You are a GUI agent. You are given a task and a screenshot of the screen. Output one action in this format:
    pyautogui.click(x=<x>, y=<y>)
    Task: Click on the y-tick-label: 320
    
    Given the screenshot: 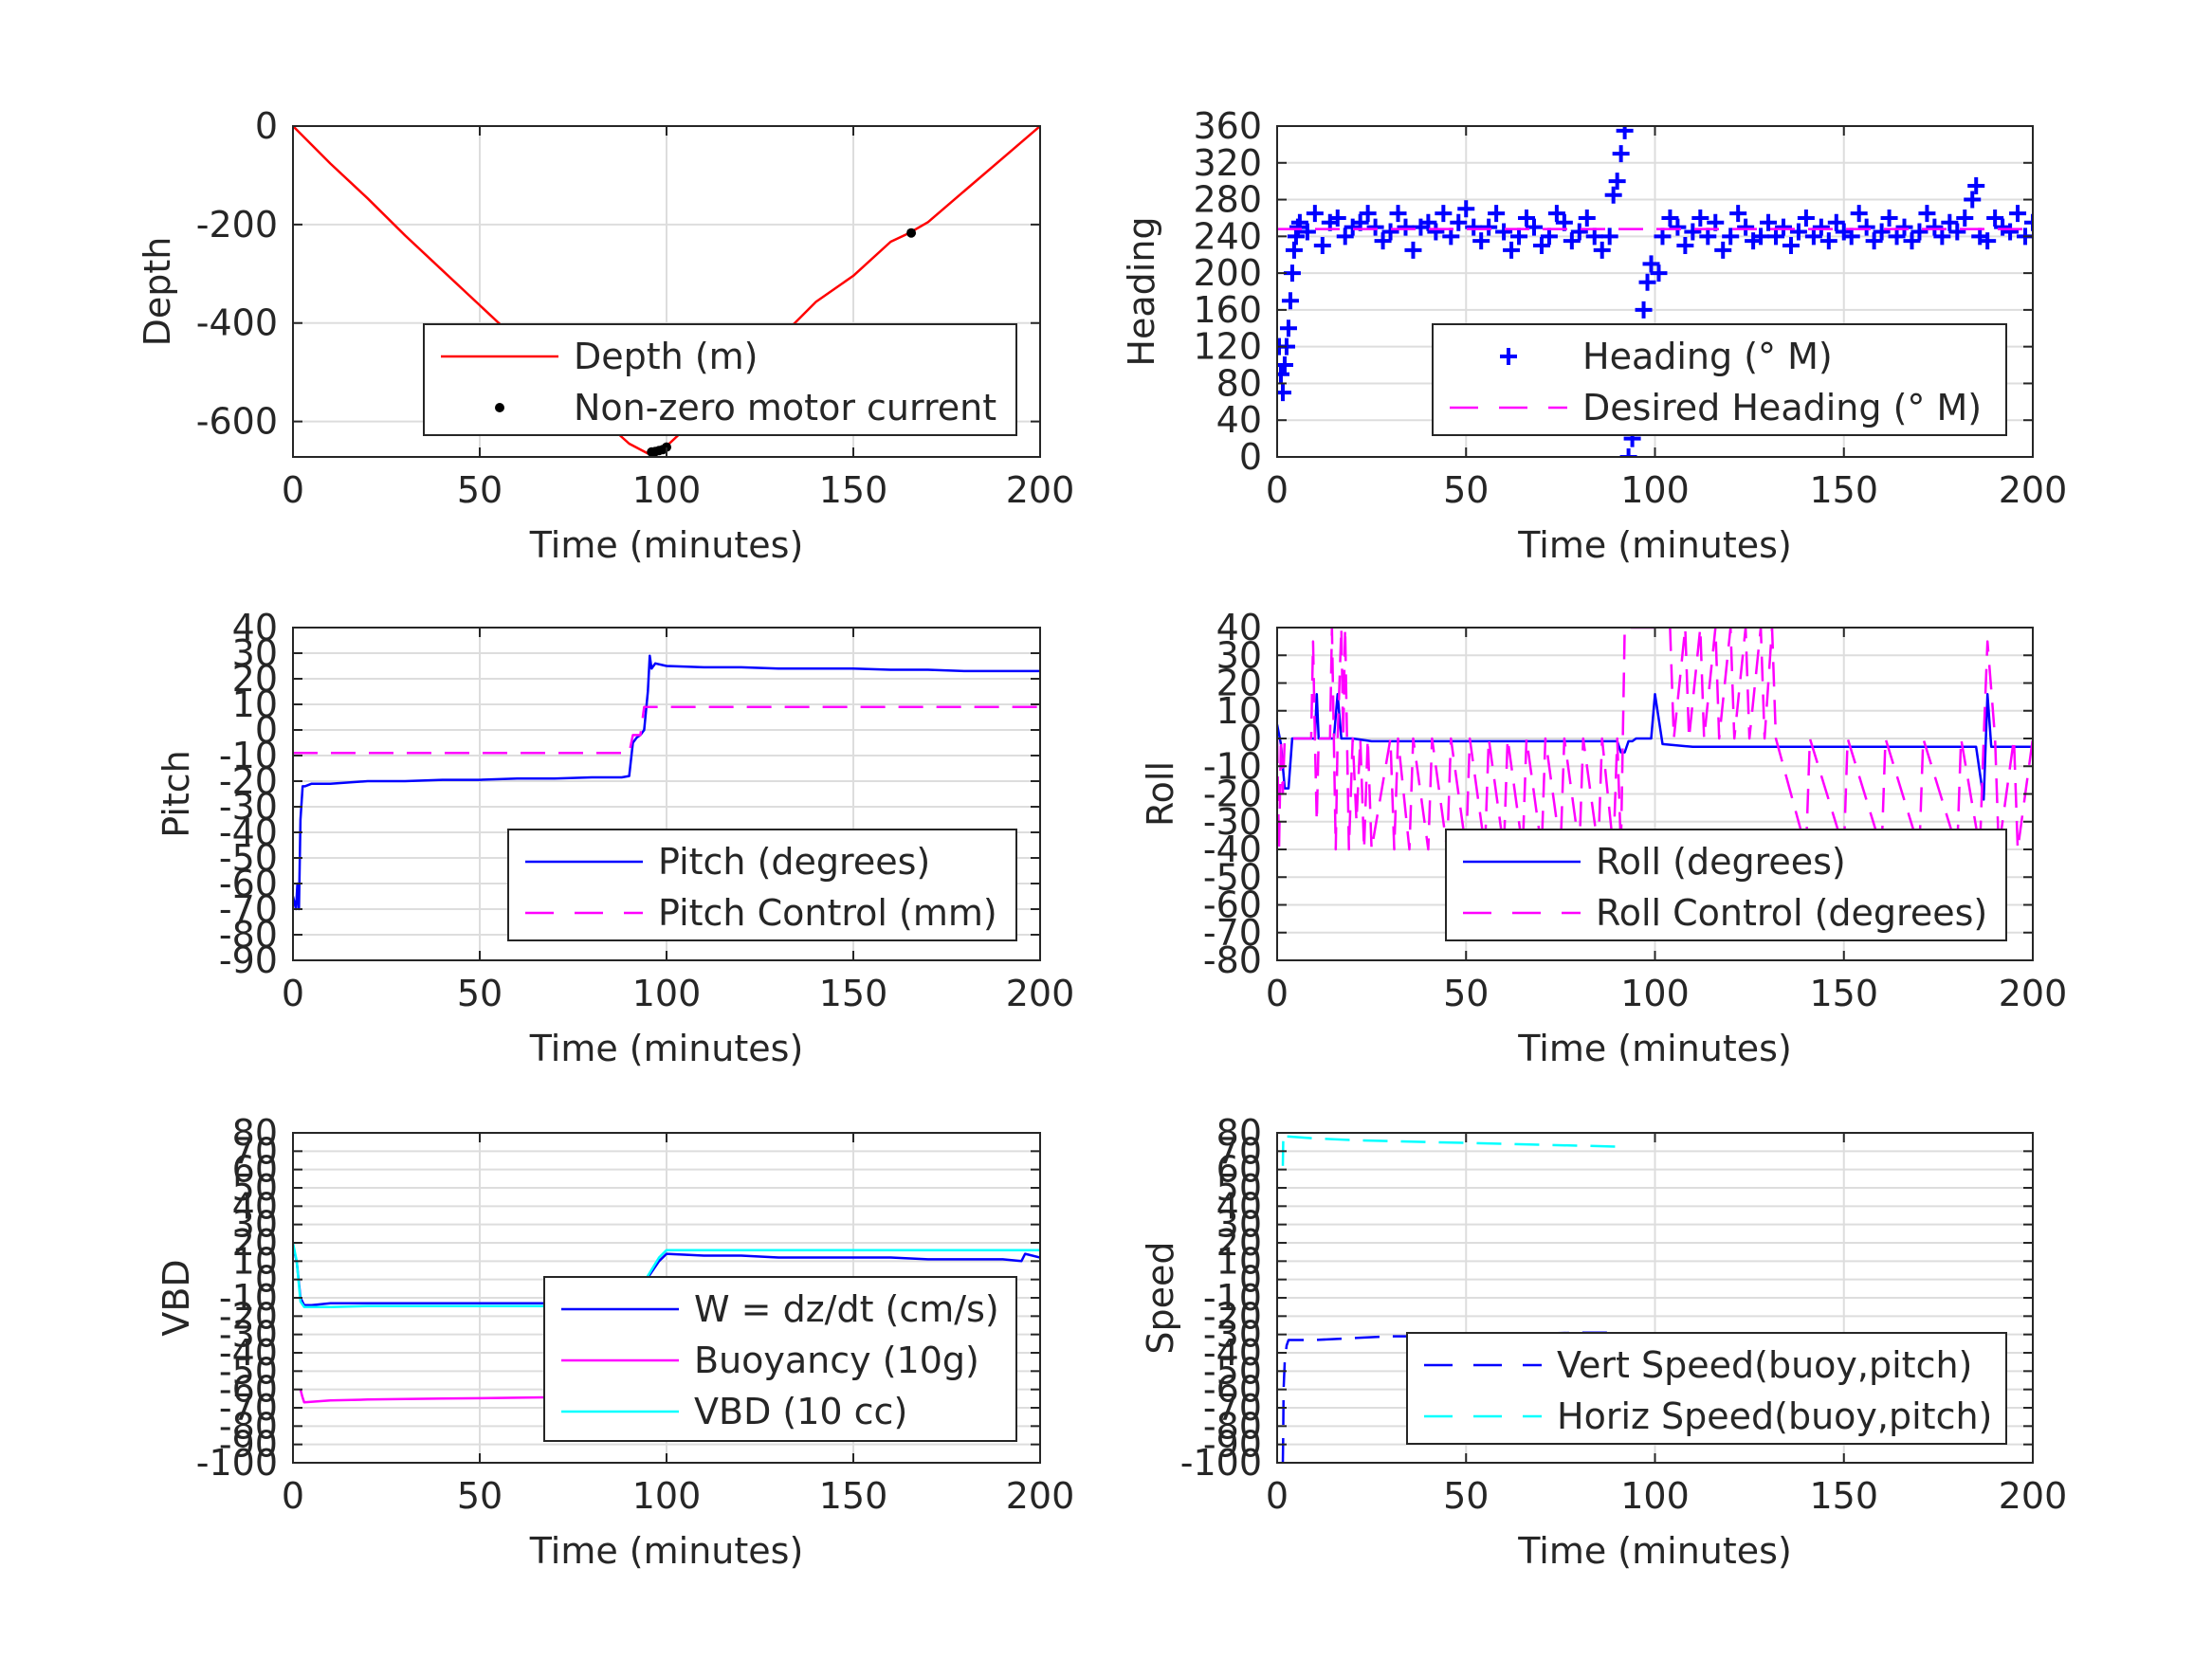 What is the action you would take?
    pyautogui.click(x=1227, y=163)
    